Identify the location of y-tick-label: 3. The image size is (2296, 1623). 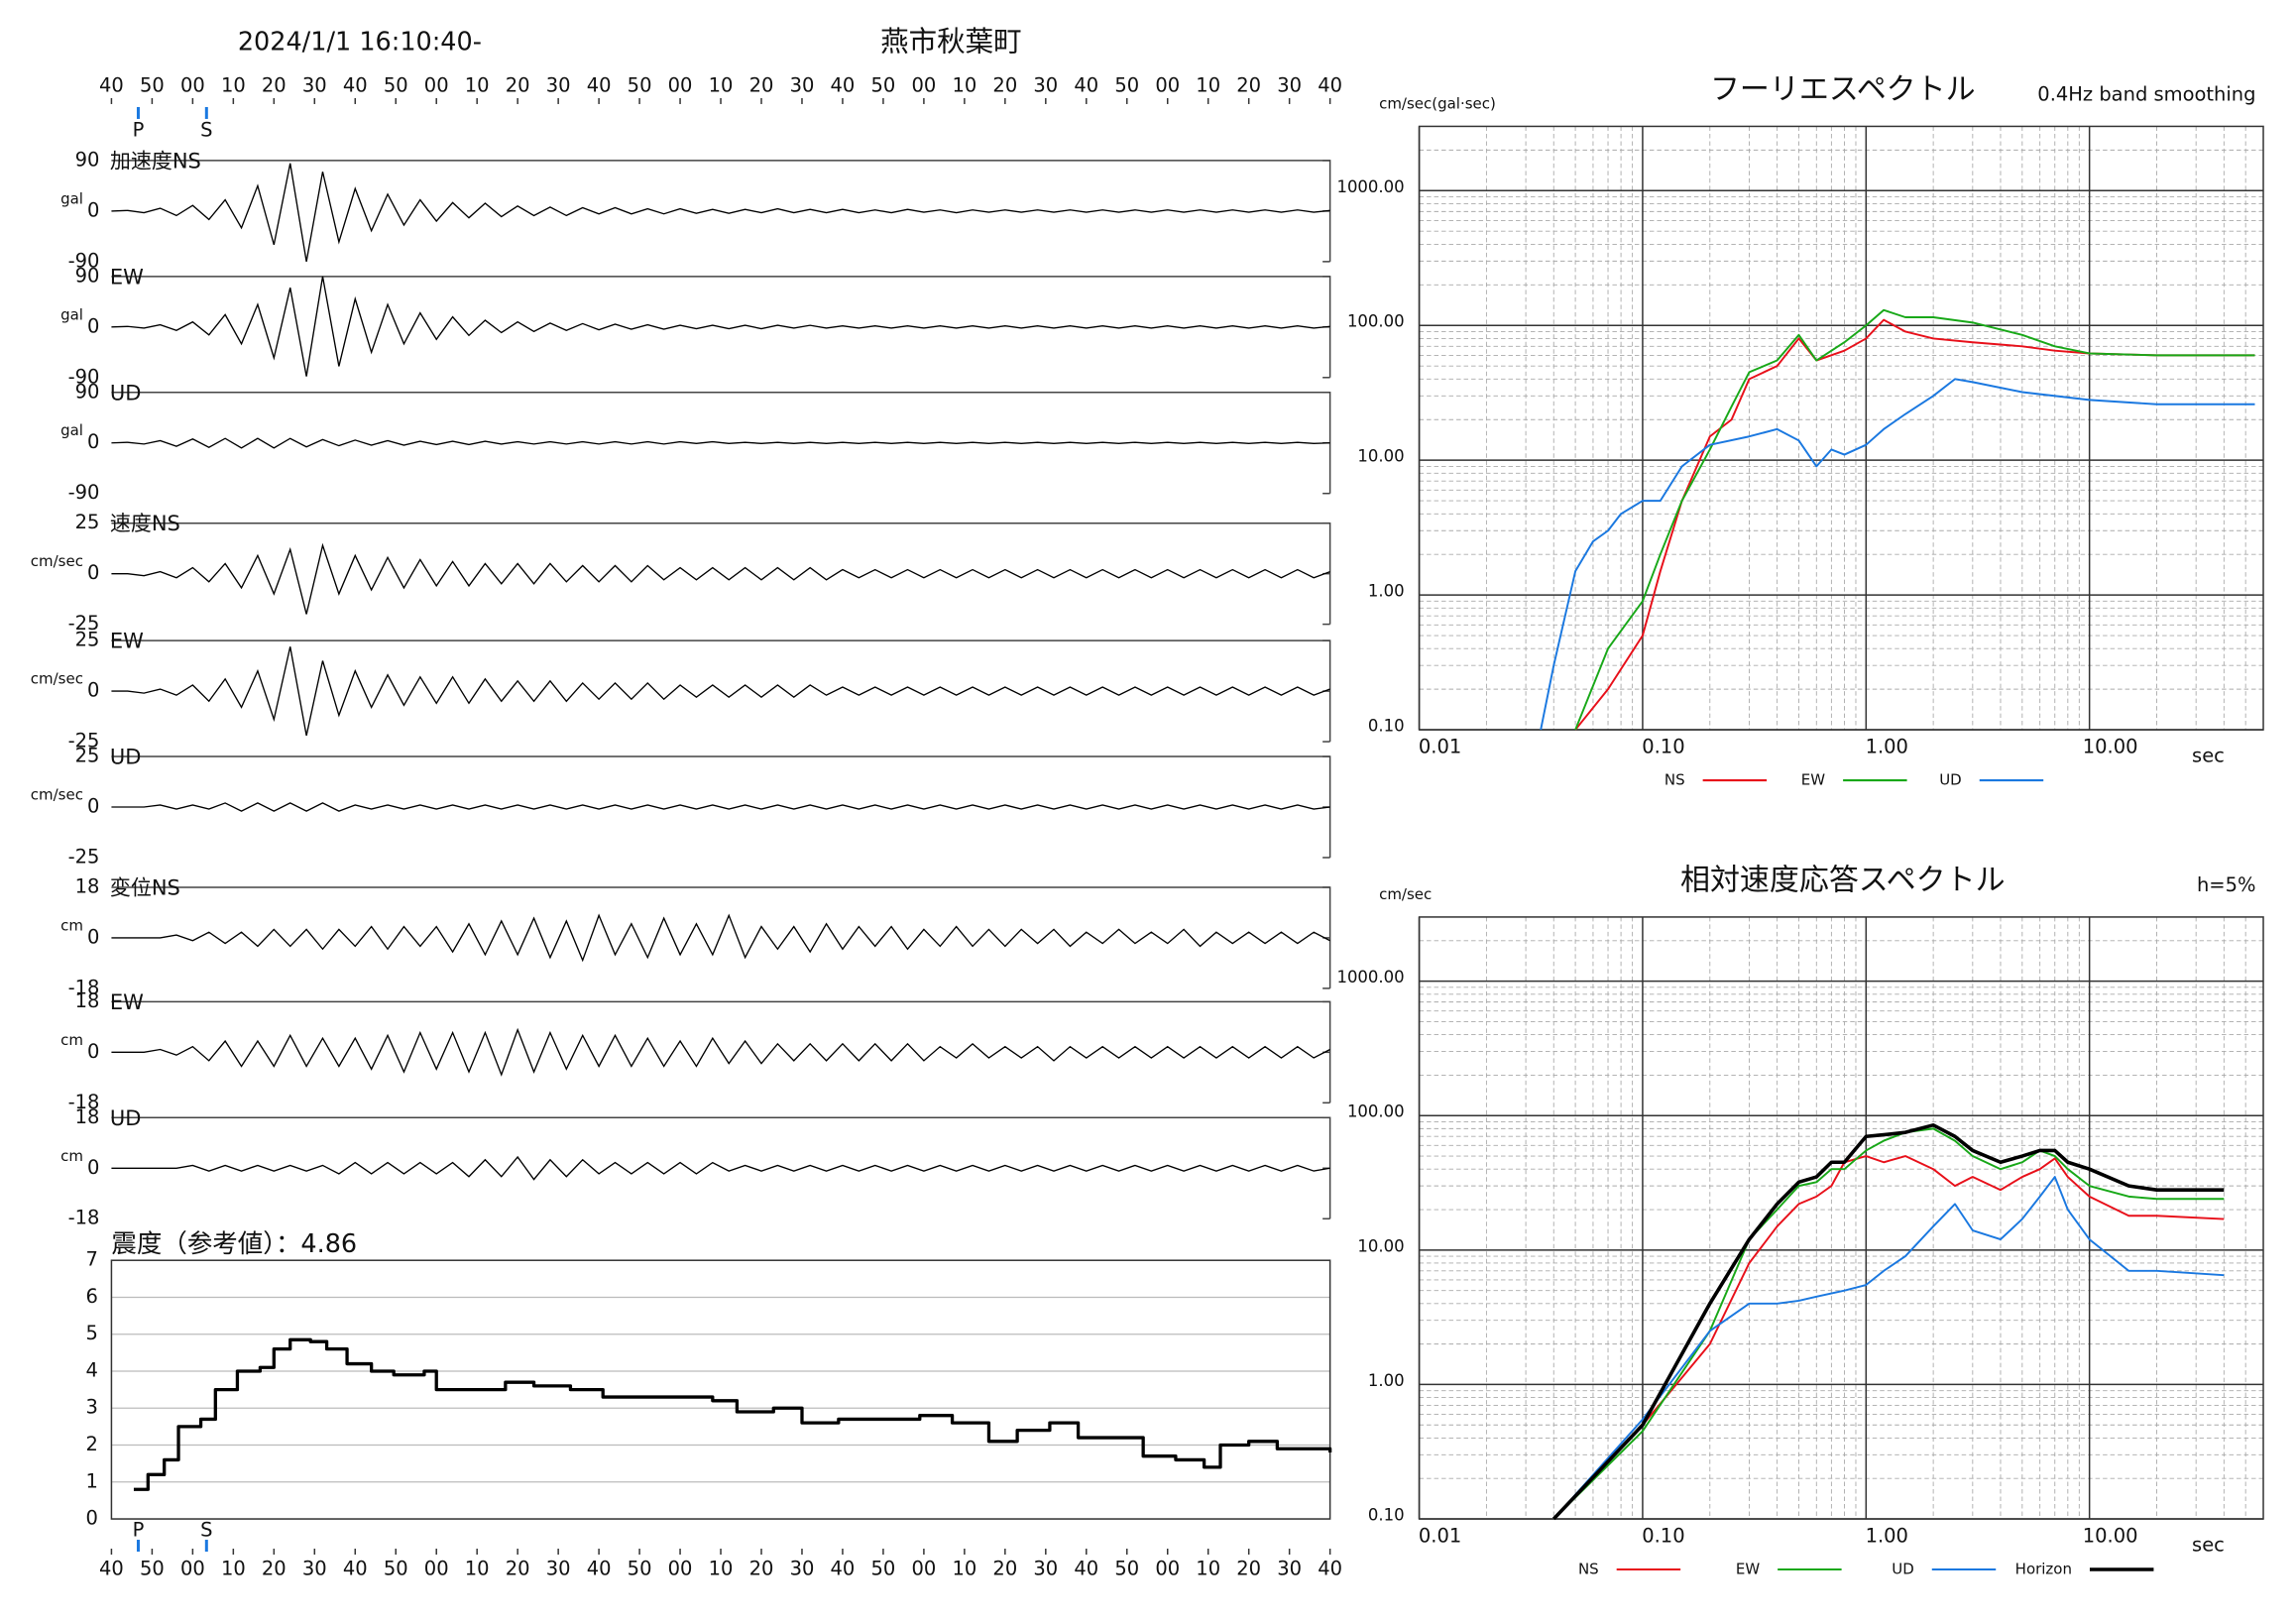
(92, 1407).